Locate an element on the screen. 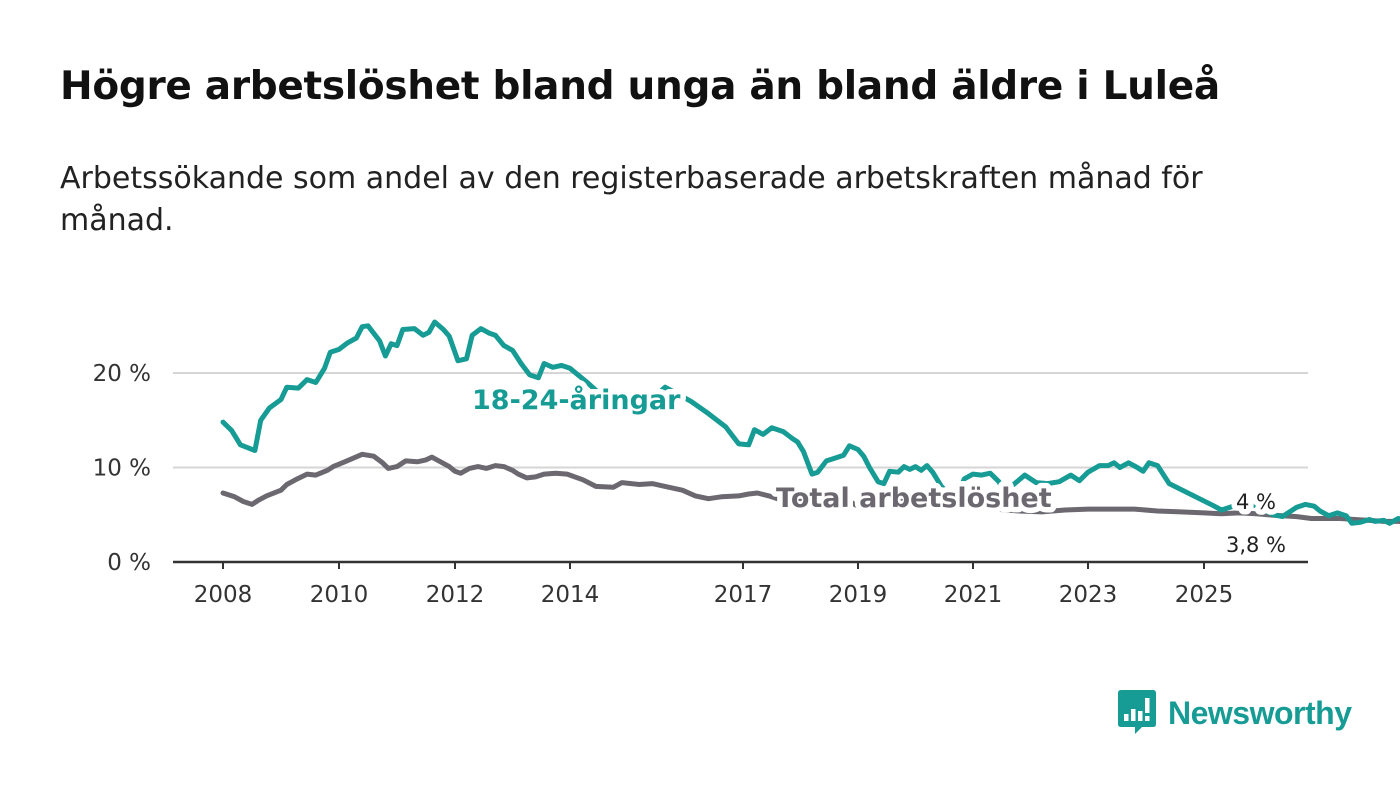  x-axis-ticks: 2008 2010 2012 2014 2017 2019 2021 2023 2025 is located at coordinates (714, 585).